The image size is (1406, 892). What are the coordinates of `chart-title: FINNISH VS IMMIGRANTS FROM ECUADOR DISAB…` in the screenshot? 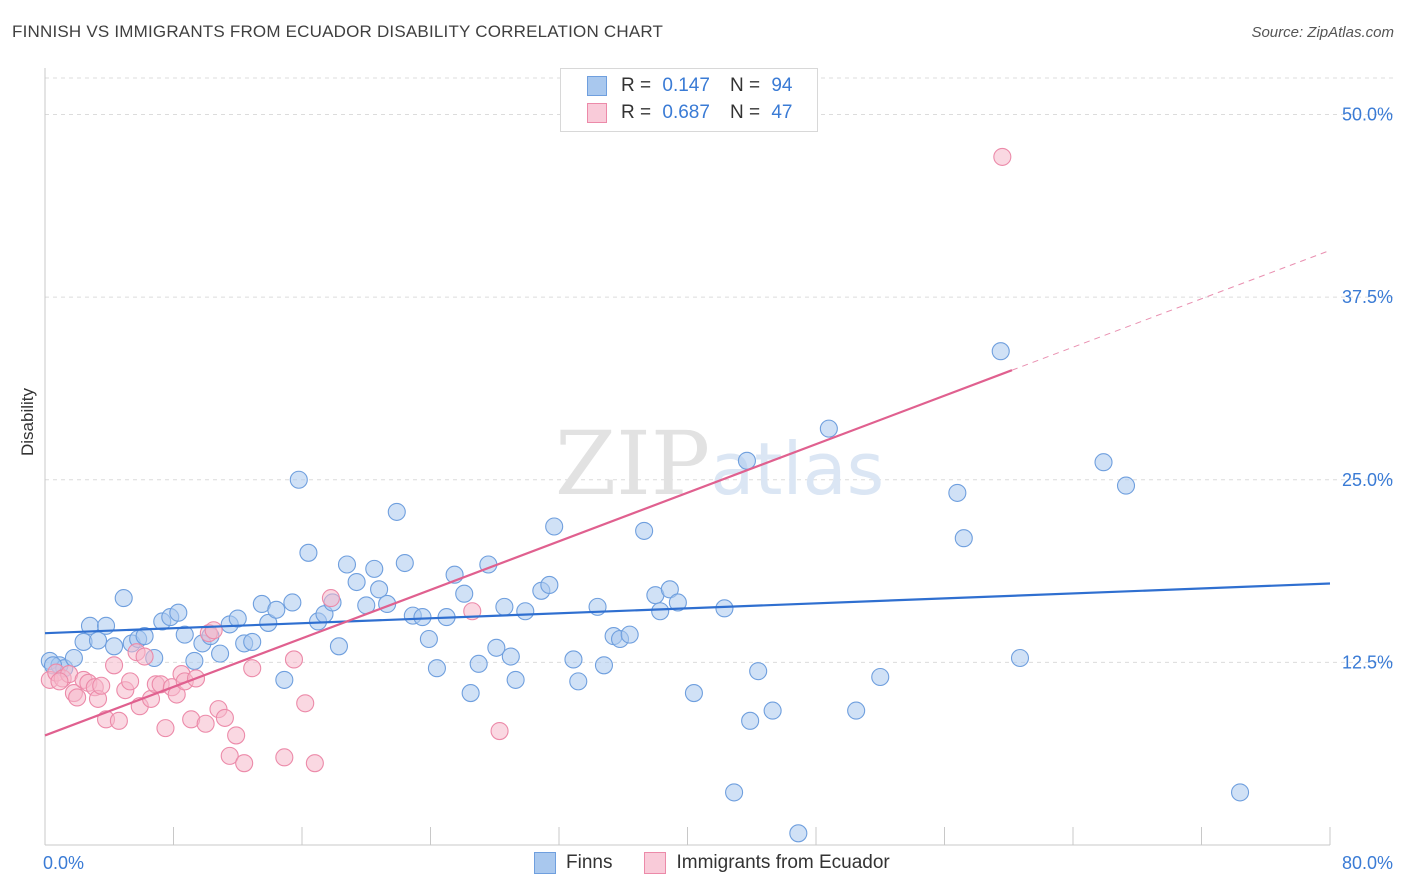 It's located at (338, 31).